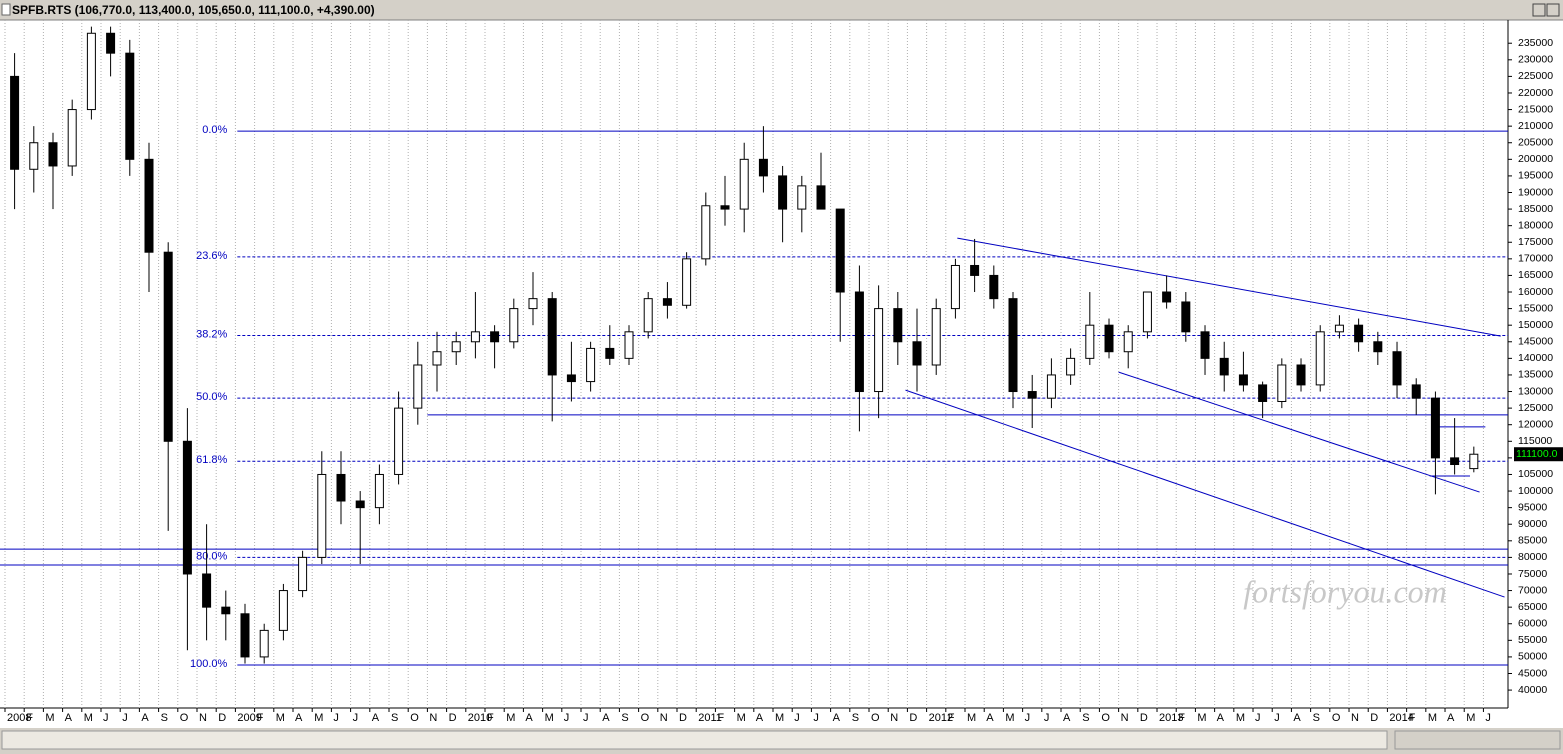  I want to click on trend-line, so click(1205, 493).